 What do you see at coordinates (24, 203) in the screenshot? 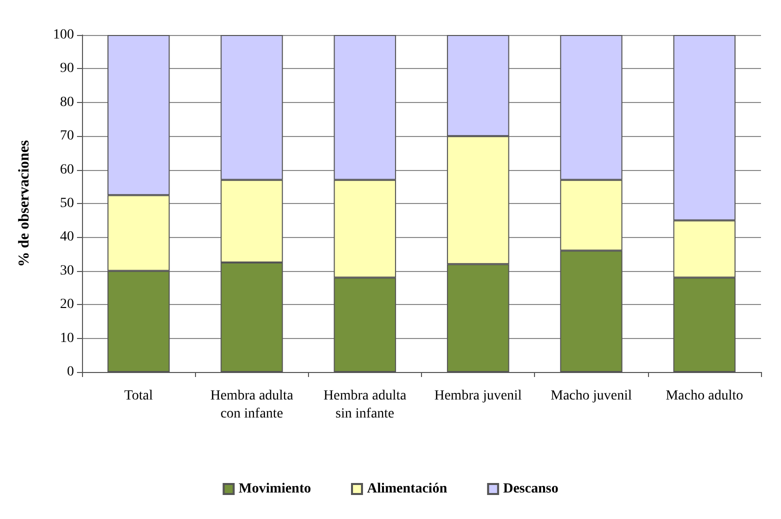
I see `y-axis-title: % de observaciones` at bounding box center [24, 203].